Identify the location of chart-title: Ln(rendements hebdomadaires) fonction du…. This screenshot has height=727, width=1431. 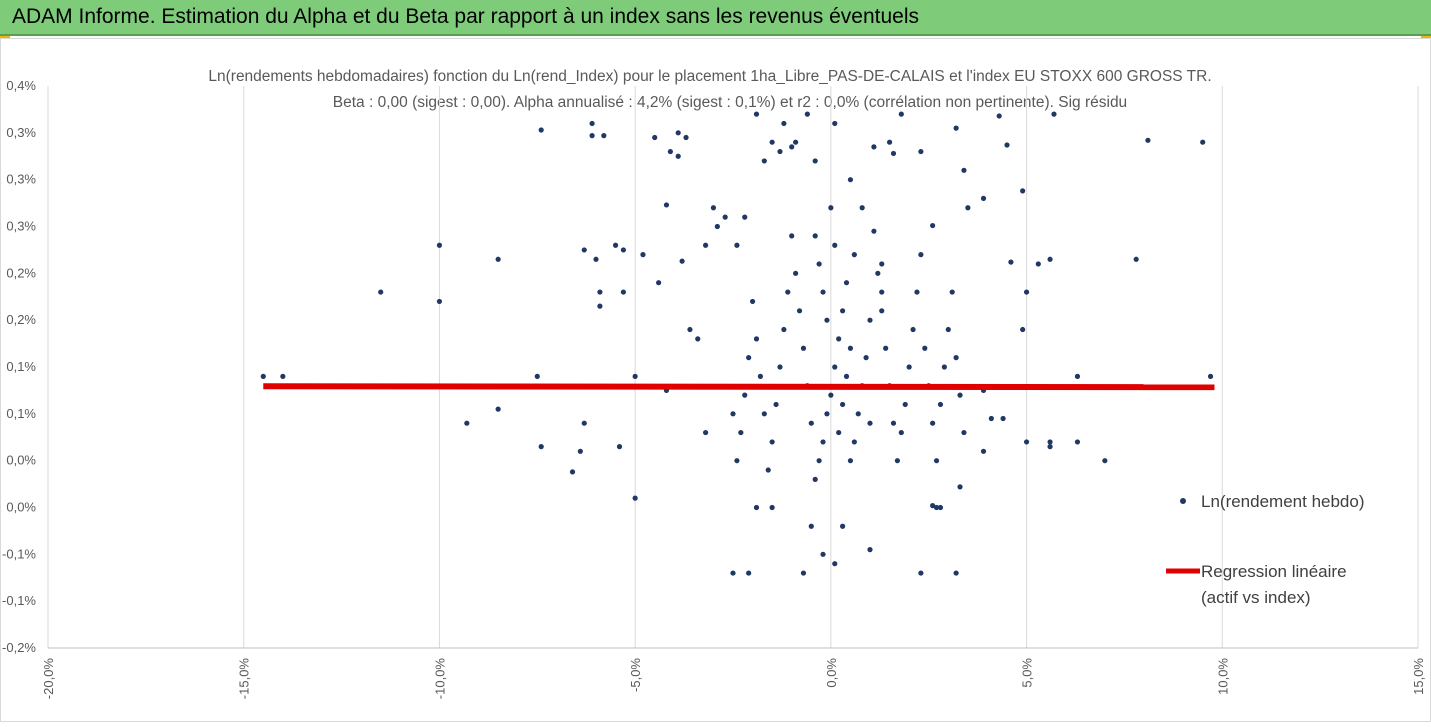
(709, 76).